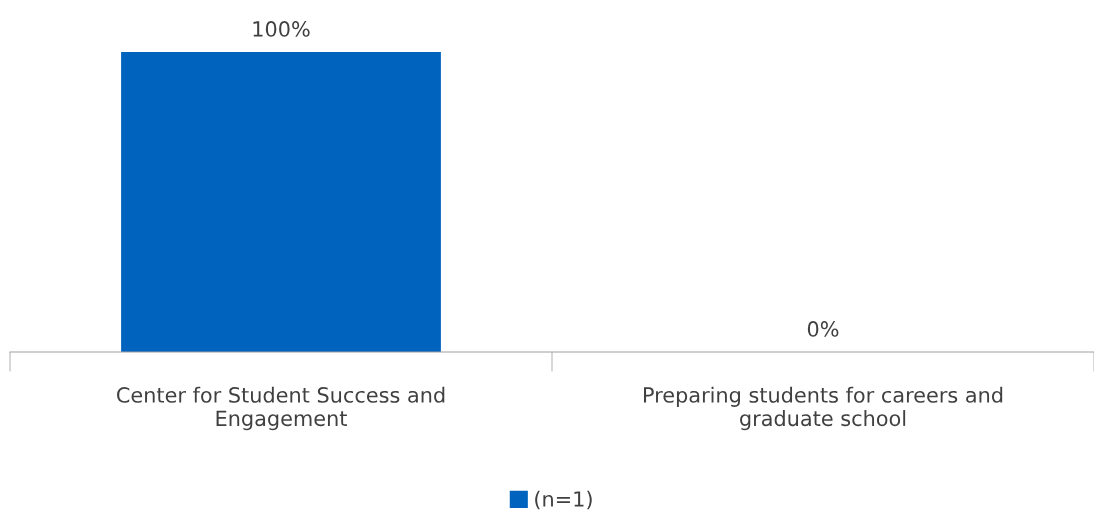 The height and width of the screenshot is (512, 1094). What do you see at coordinates (823, 408) in the screenshot?
I see `x-tick-label: Preparing students for careers and graduate school` at bounding box center [823, 408].